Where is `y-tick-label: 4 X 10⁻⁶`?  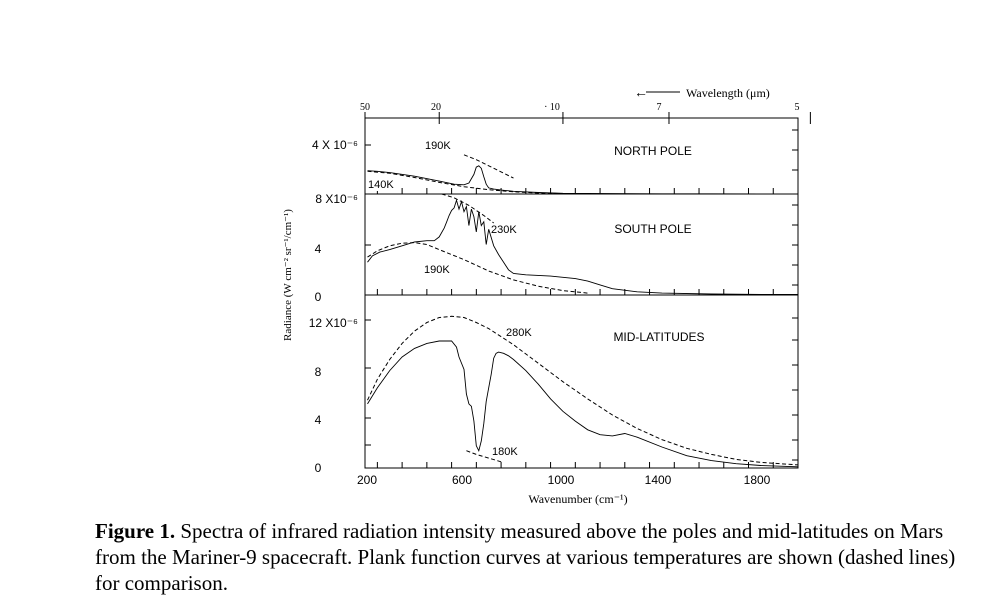 y-tick-label: 4 X 10⁻⁶ is located at coordinates (335, 145).